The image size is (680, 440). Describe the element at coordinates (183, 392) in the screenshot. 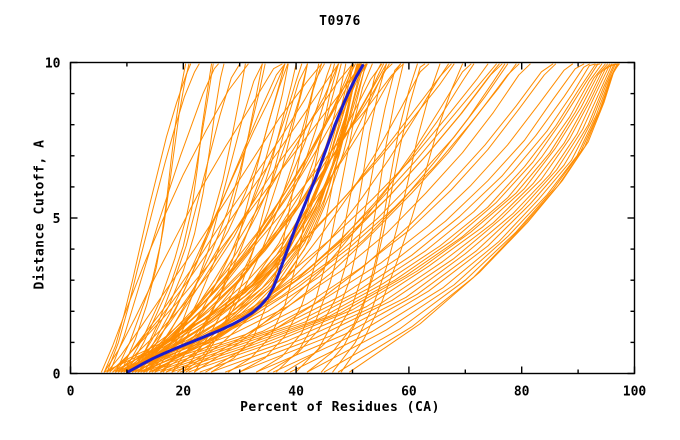

I see `x-tick-label: 20` at that location.